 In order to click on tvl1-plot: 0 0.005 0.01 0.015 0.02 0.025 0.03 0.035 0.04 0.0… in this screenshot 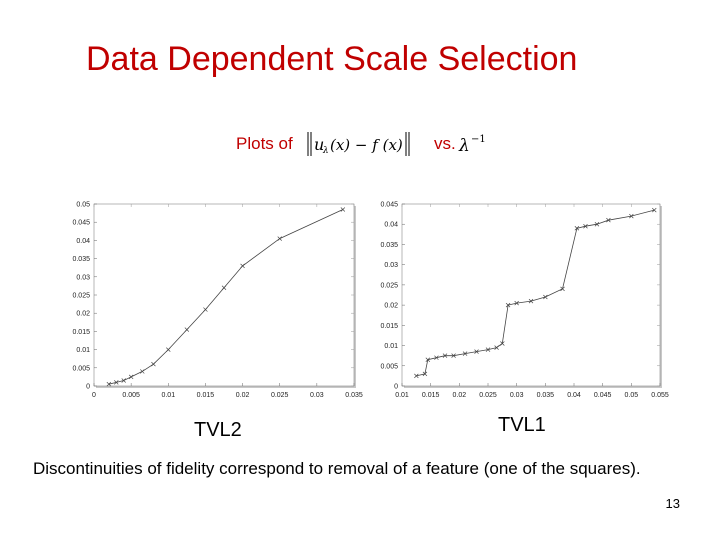, I will do `click(524, 301)`.